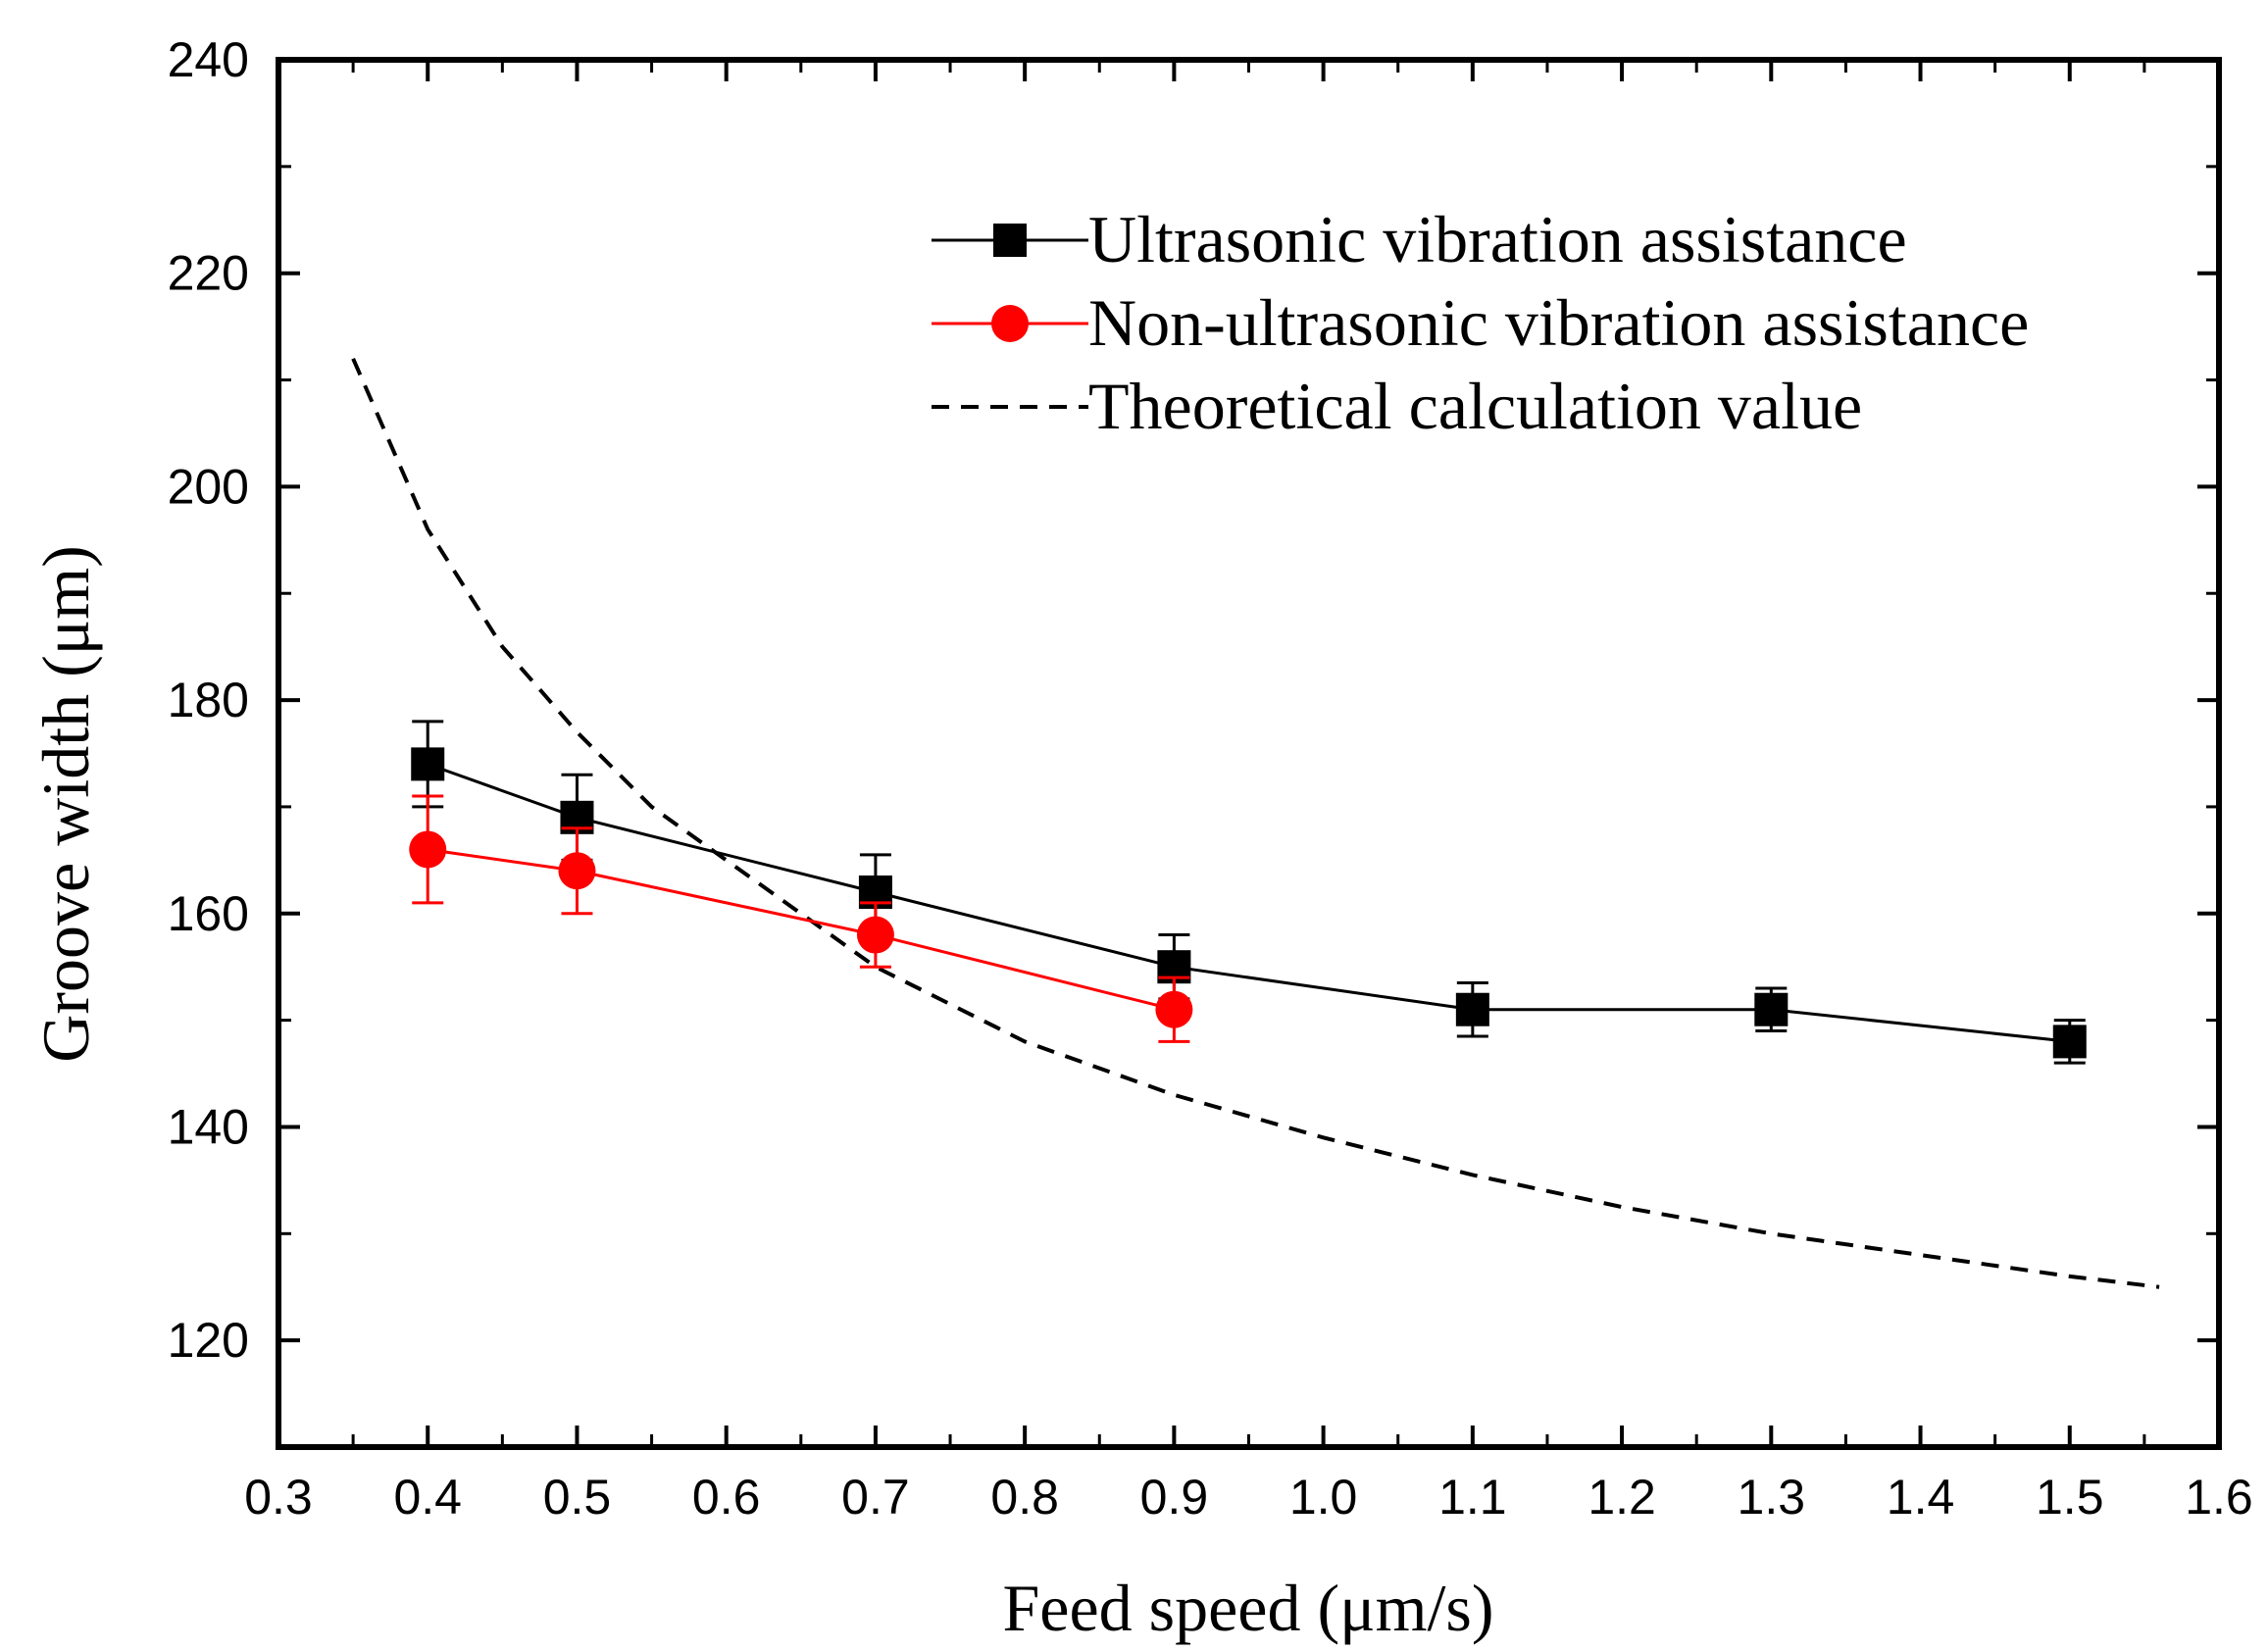 The width and height of the screenshot is (2268, 1651). I want to click on y-tick-label: 140, so click(208, 1126).